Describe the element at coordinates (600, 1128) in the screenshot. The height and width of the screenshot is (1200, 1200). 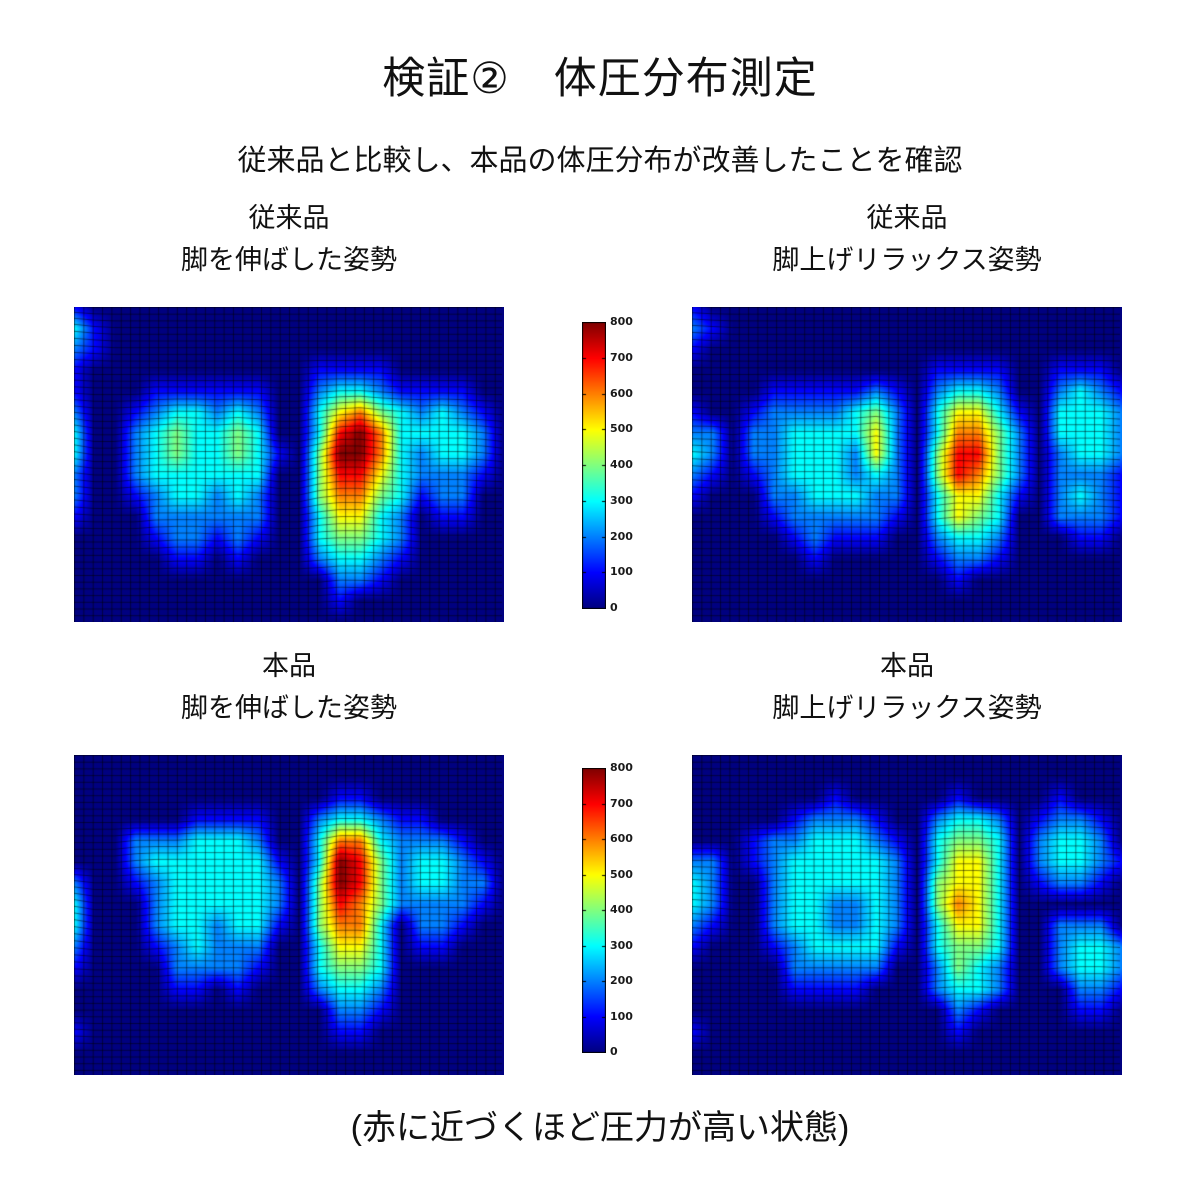
I see `bottom-caption: (赤に近づくほど圧力が高い状態)` at that location.